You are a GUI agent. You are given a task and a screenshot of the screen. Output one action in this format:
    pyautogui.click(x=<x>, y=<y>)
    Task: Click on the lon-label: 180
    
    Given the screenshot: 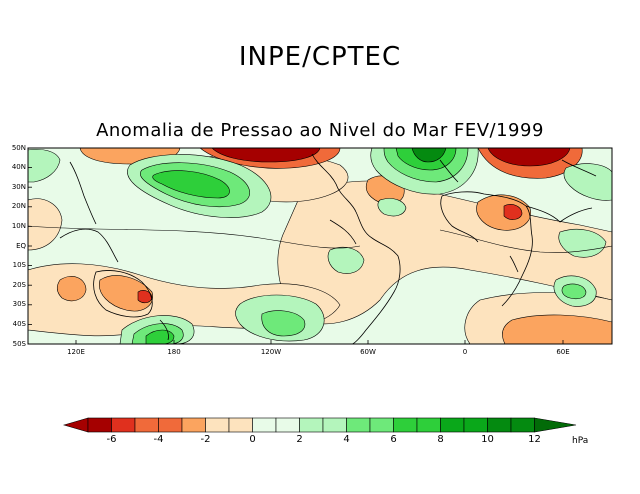 What is the action you would take?
    pyautogui.click(x=174, y=352)
    